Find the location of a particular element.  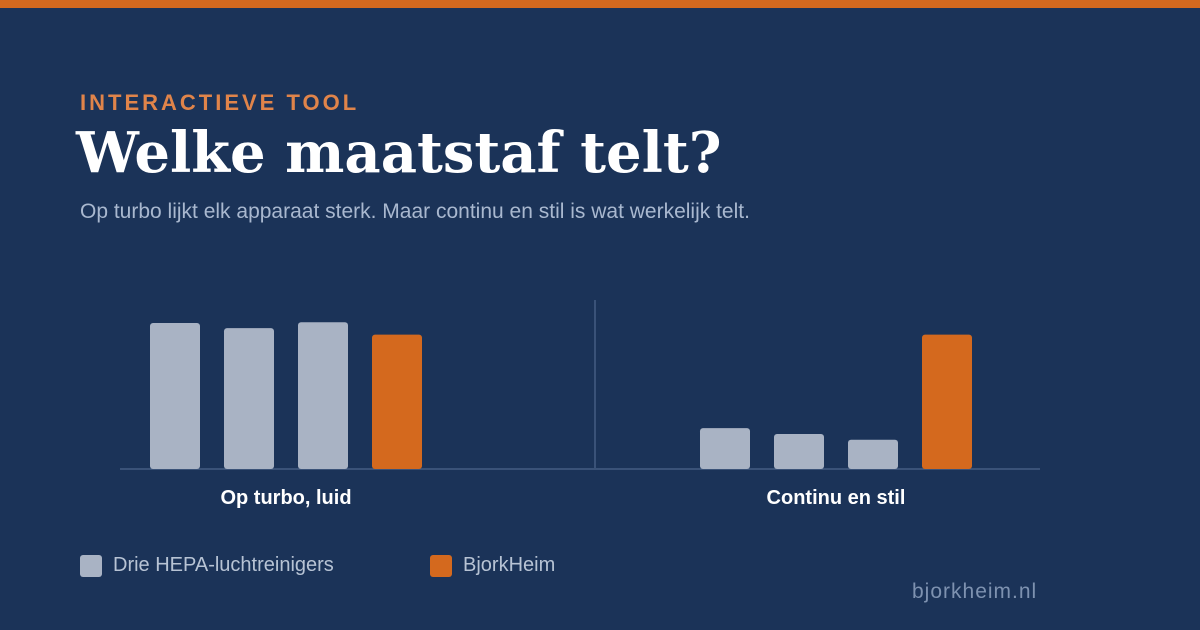

group-label-0: Op turbo, luid is located at coordinates (285, 498).